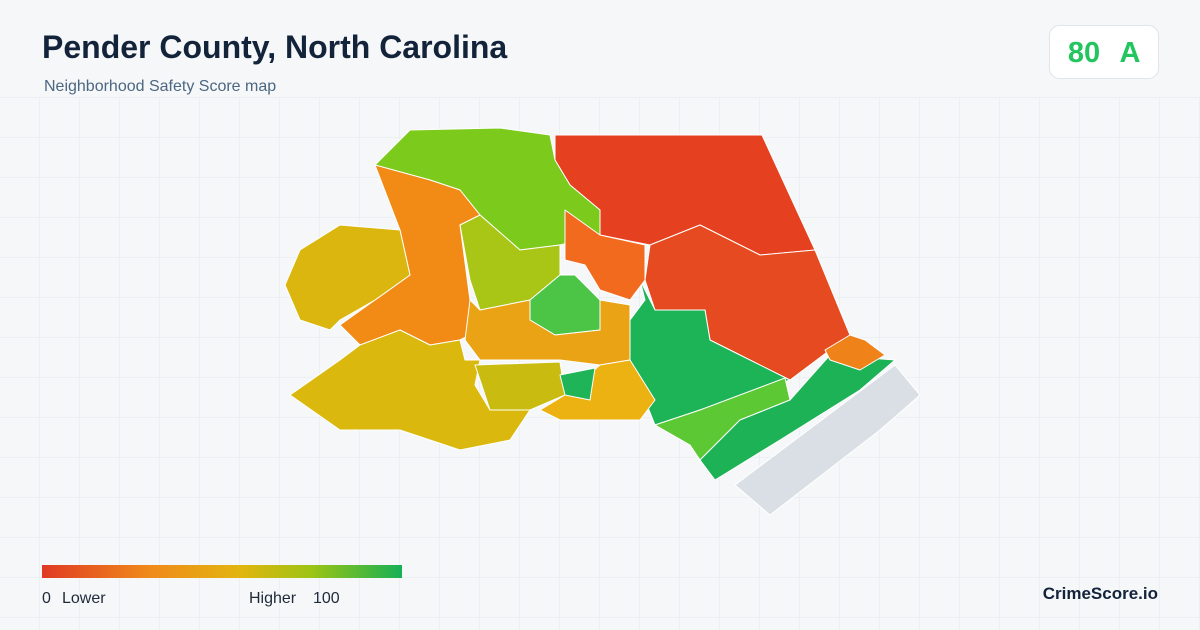 The width and height of the screenshot is (1200, 630). What do you see at coordinates (274, 47) in the screenshot?
I see `title: Pender County, North Carolina` at bounding box center [274, 47].